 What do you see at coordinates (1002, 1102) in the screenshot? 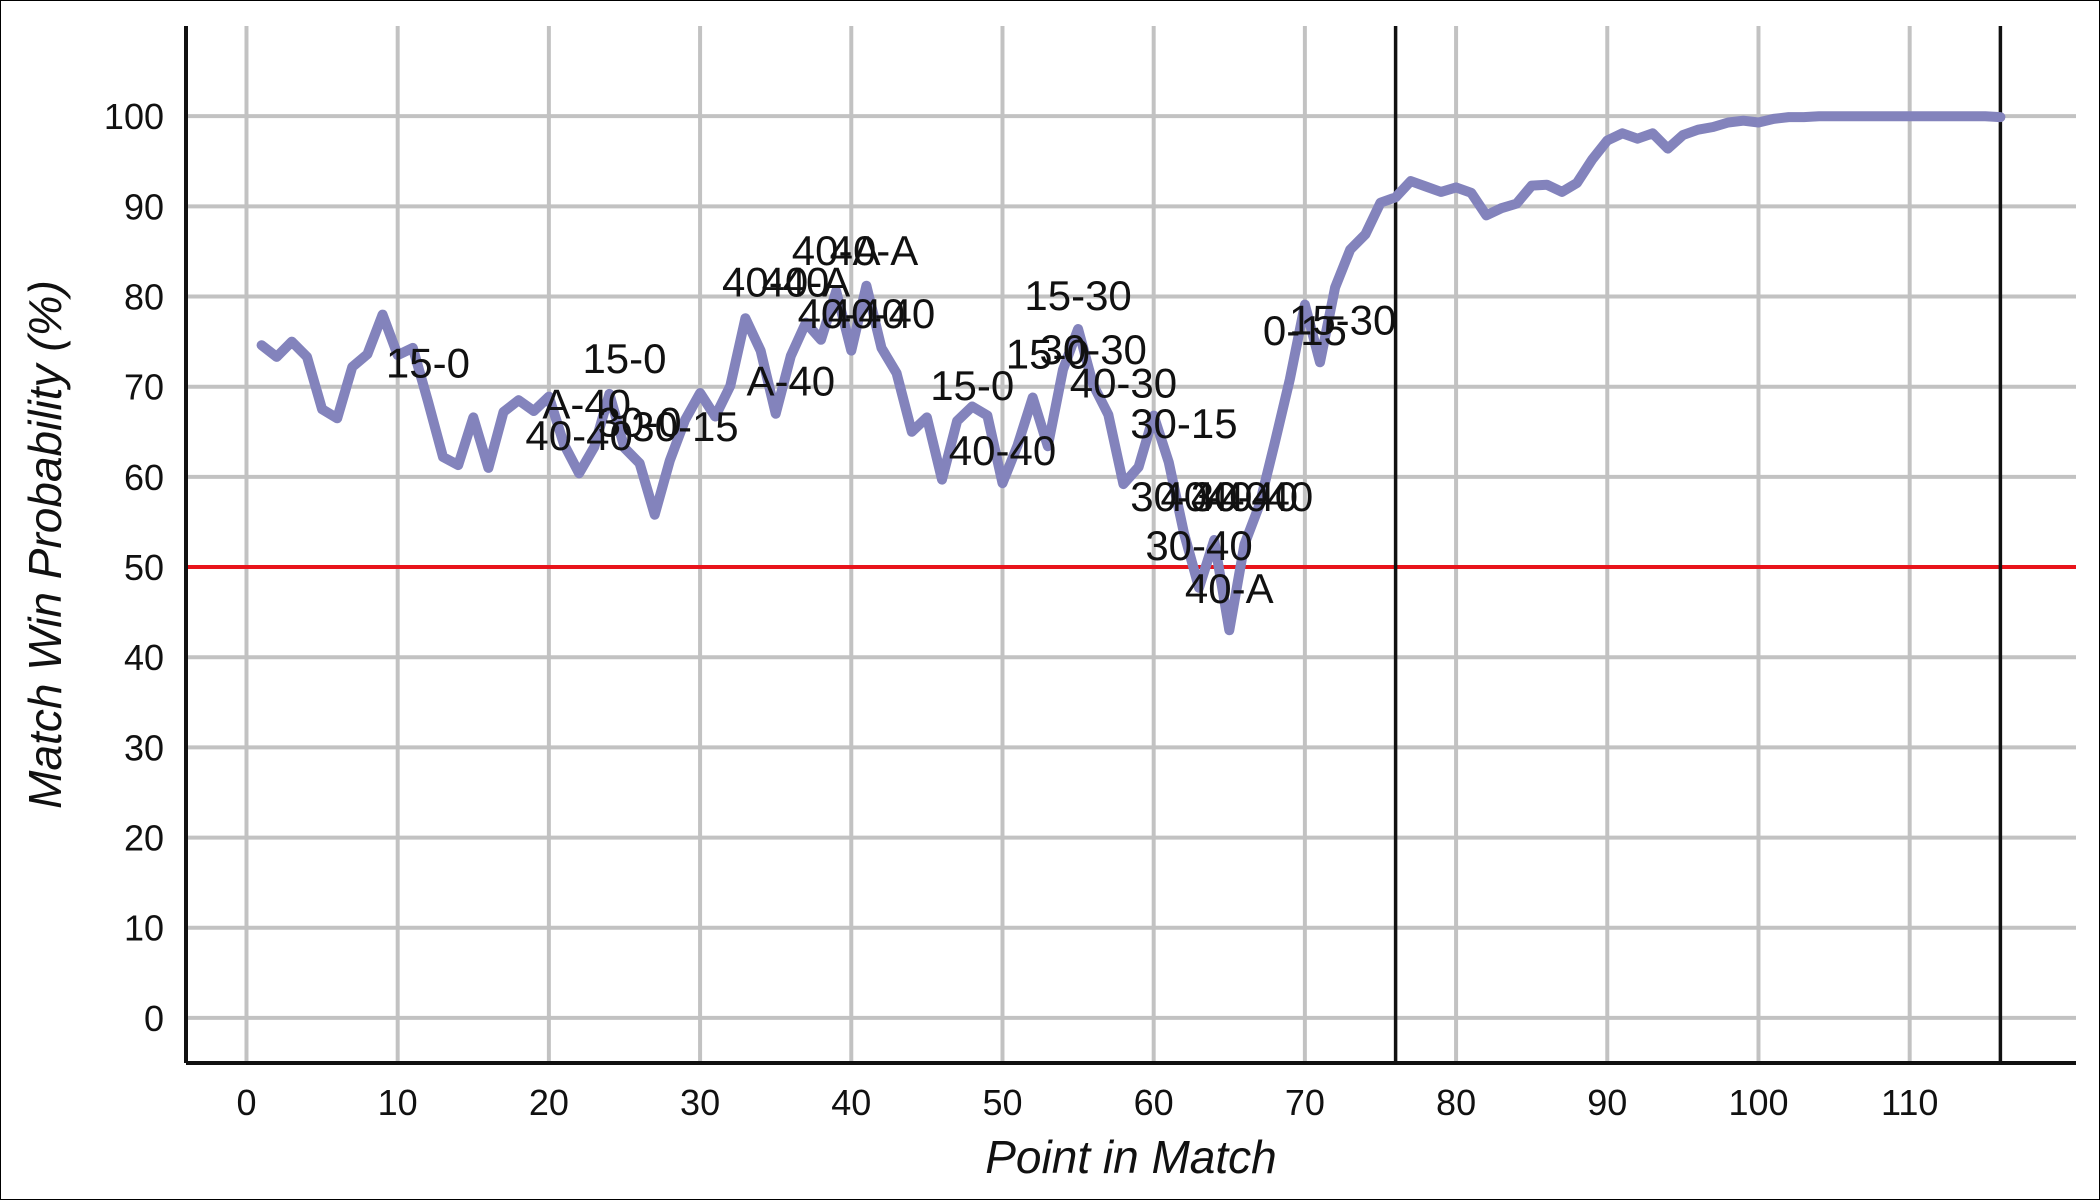
I see `x-tick-label: 50` at bounding box center [1002, 1102].